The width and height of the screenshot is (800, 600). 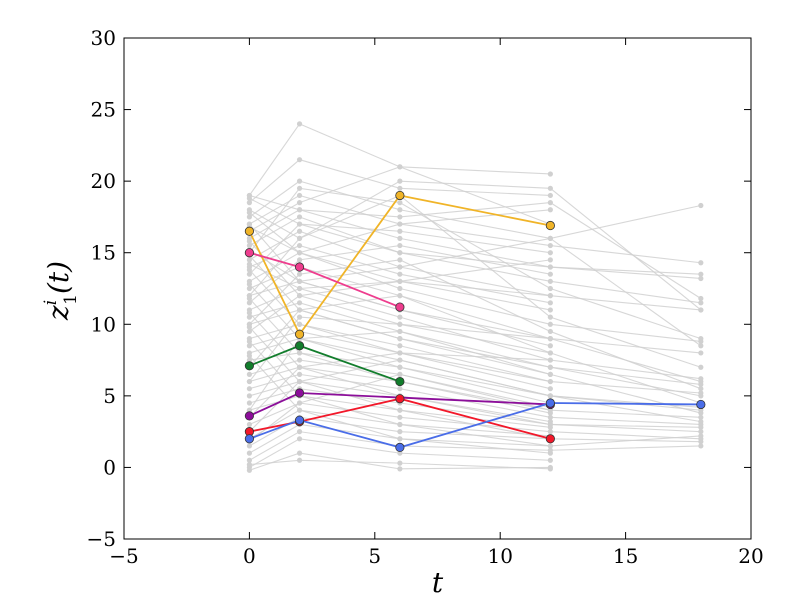 What do you see at coordinates (438, 582) in the screenshot?
I see `x-axis-title: t` at bounding box center [438, 582].